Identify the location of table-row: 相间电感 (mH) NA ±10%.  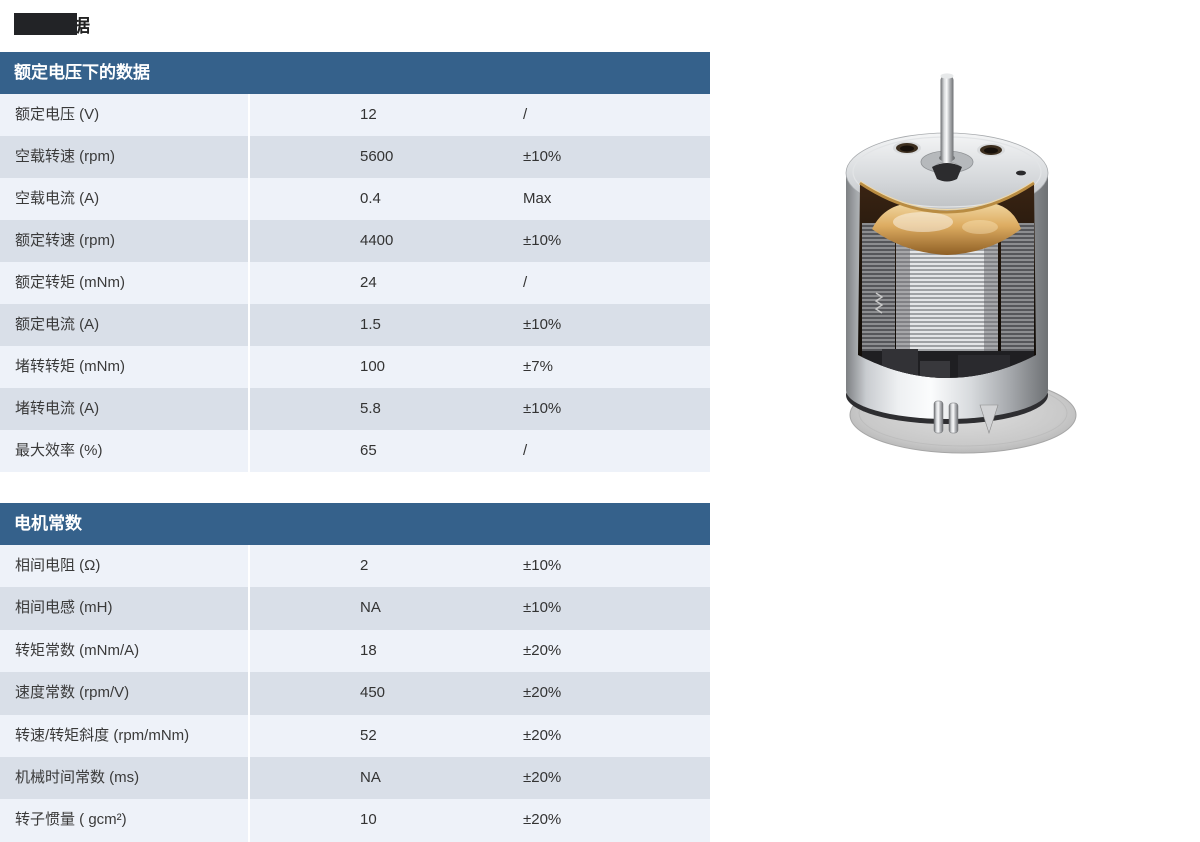
(355, 608).